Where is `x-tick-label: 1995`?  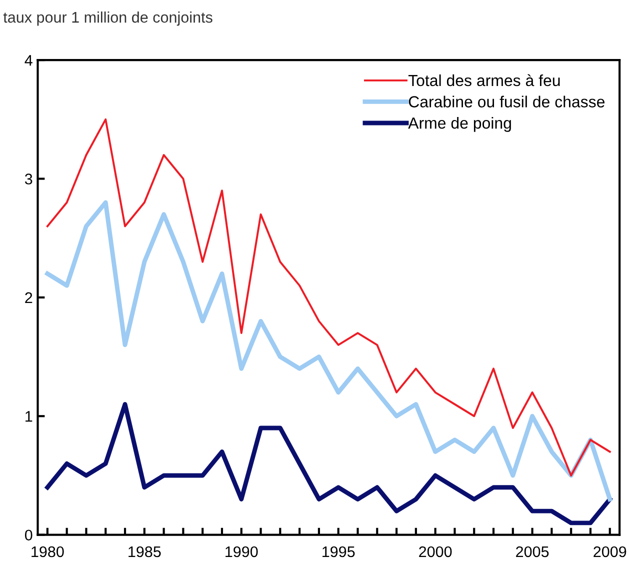
x-tick-label: 1995 is located at coordinates (338, 552).